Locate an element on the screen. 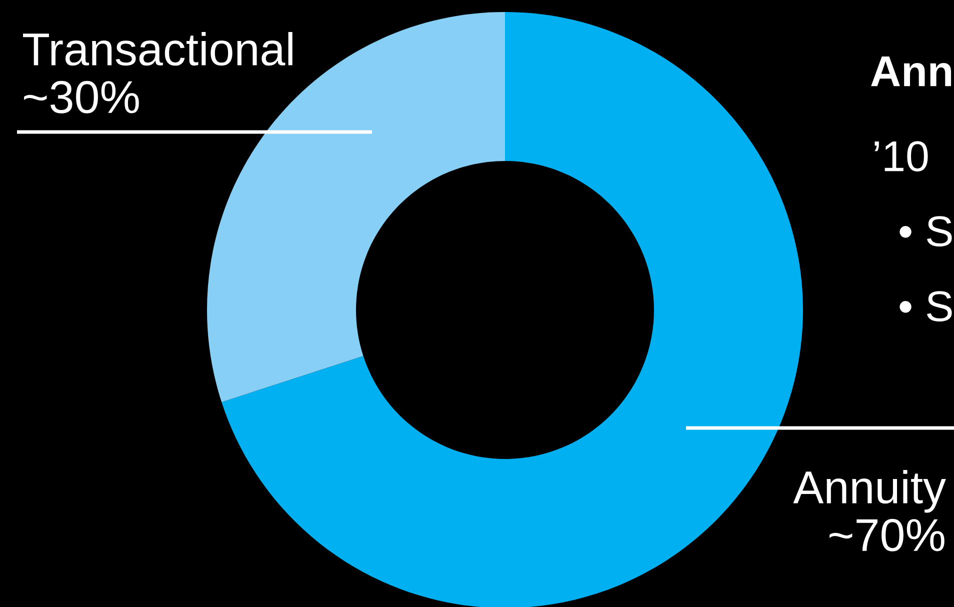  slice-label: Annuity is located at coordinates (869, 491).